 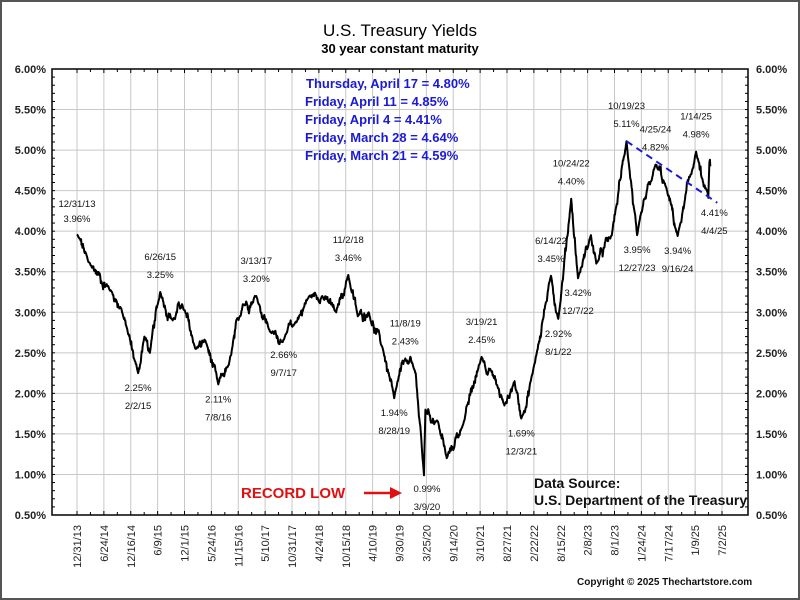 I want to click on x-tick-label: 10/15/18, so click(x=347, y=546).